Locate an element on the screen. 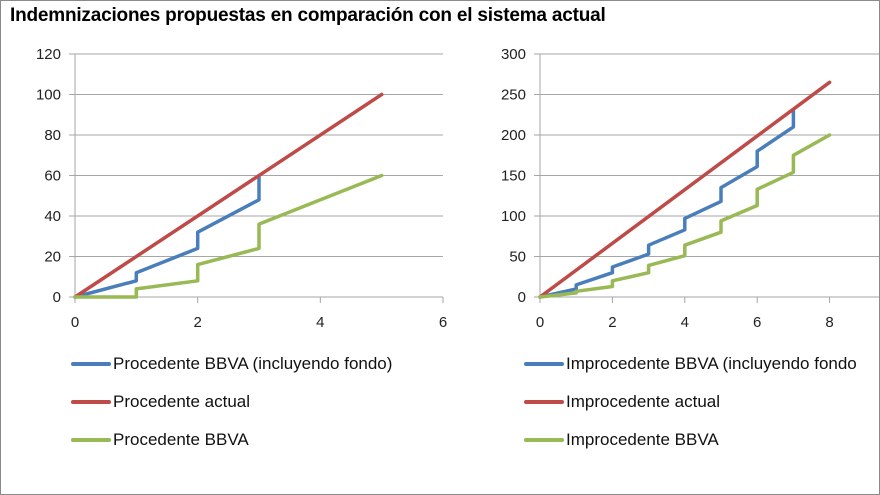 The height and width of the screenshot is (495, 880). x-tick-label: 8 is located at coordinates (829, 322).